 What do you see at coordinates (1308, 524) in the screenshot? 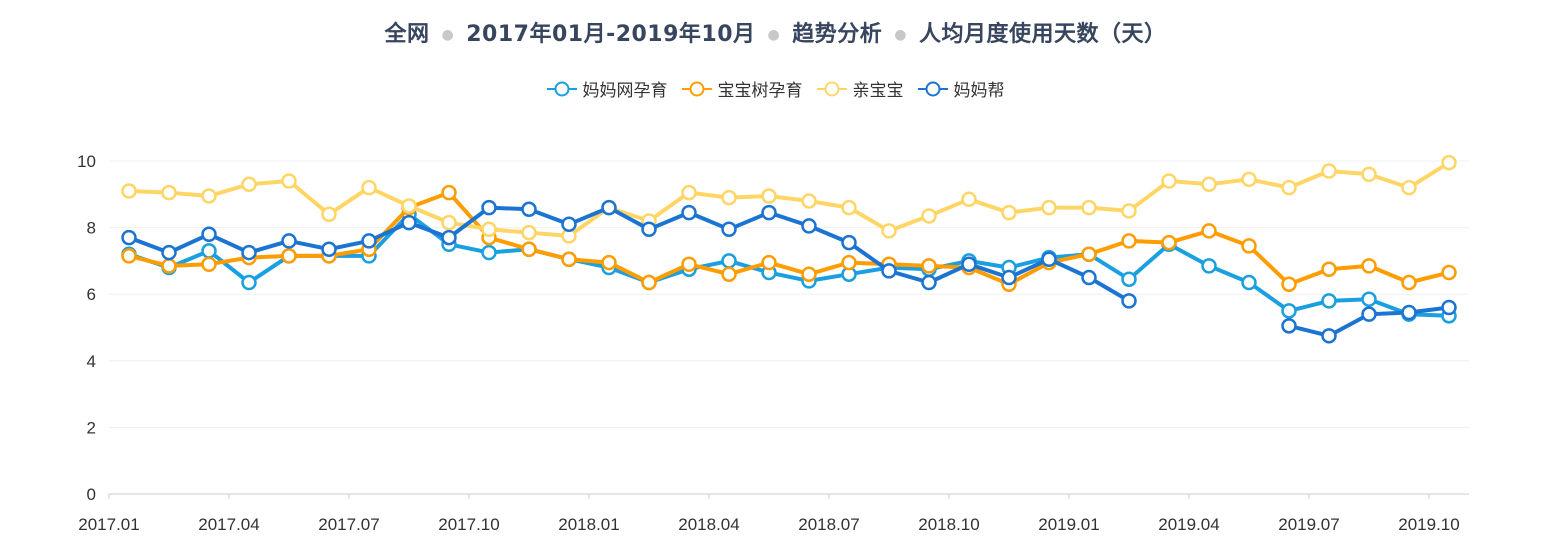
I see `x-tick-label: 2019.07` at bounding box center [1308, 524].